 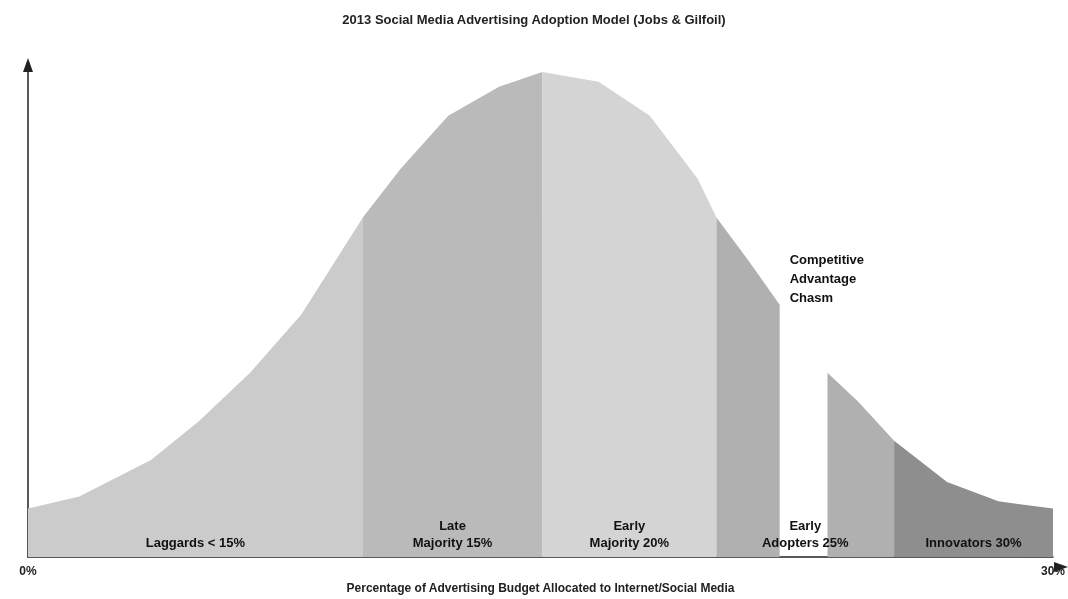 I want to click on x-axis-title: Percentage of Advertising Budget Allocated to Internet/Social Media, so click(x=540, y=588).